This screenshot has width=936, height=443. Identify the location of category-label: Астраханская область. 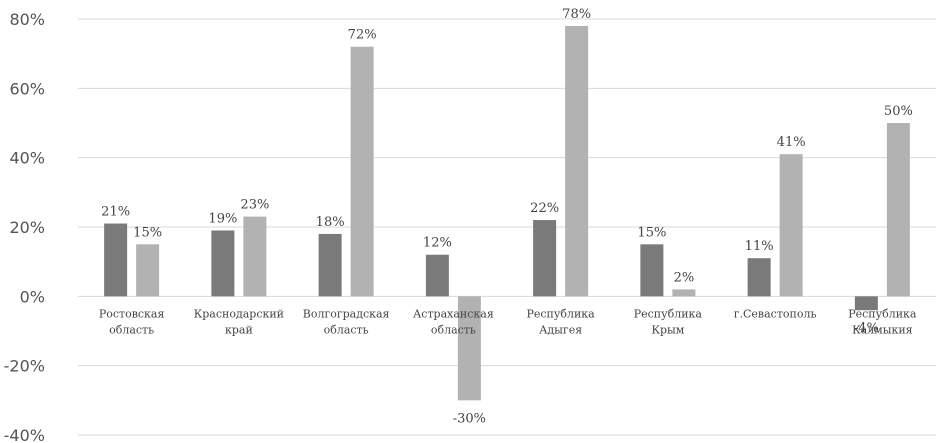
(453, 321).